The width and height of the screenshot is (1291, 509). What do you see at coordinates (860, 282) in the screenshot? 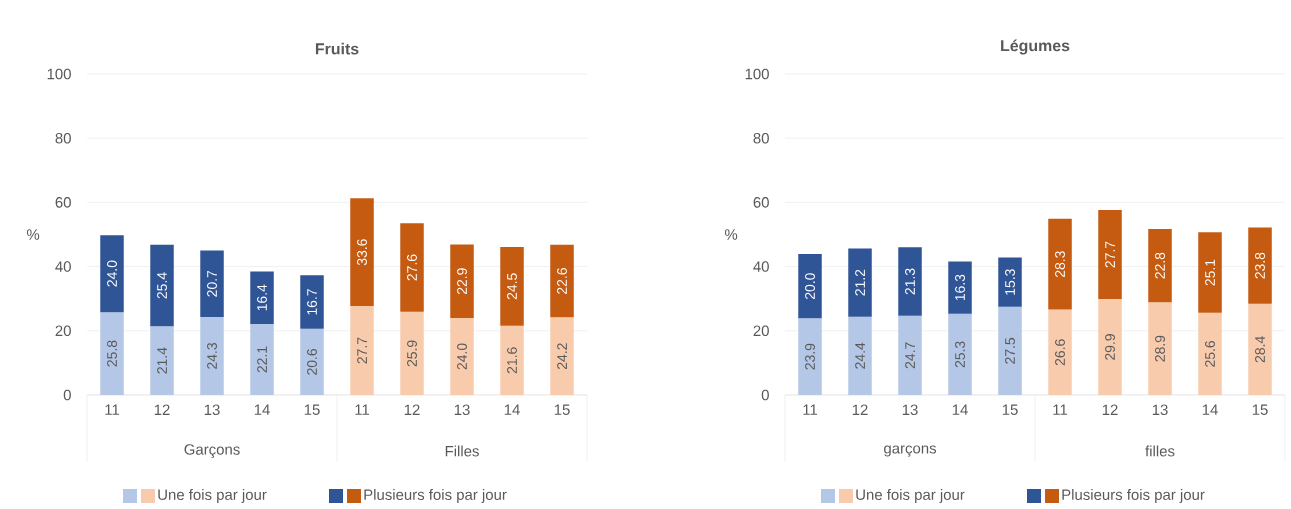
I see `data-label: 21.2` at bounding box center [860, 282].